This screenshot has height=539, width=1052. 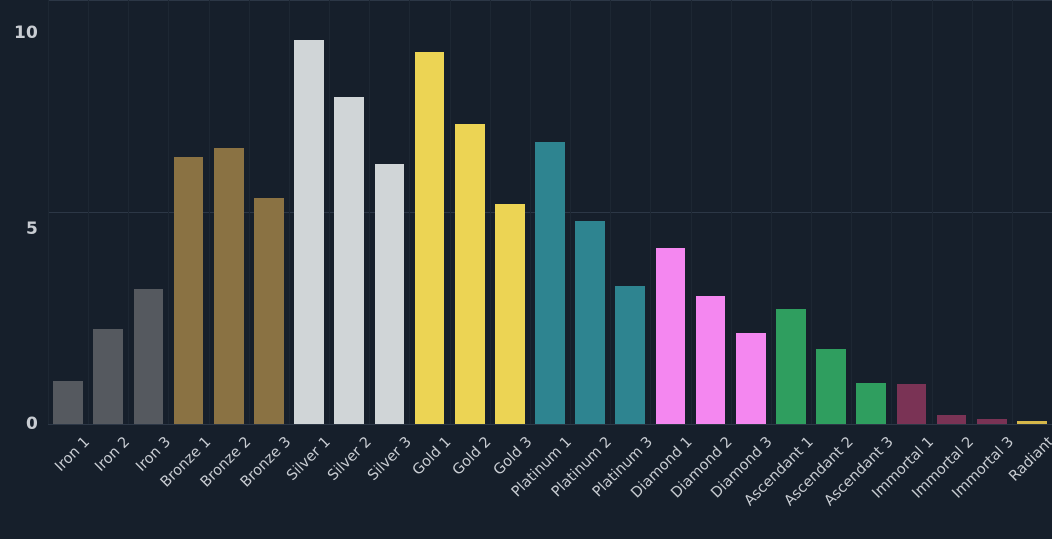 What do you see at coordinates (389, 459) in the screenshot?
I see `x-tick-label: Silver 3` at bounding box center [389, 459].